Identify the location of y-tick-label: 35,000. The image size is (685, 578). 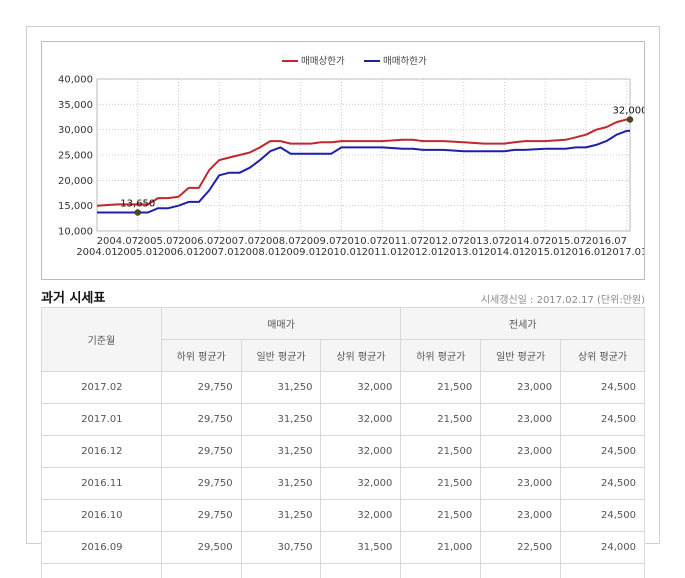
(75, 105).